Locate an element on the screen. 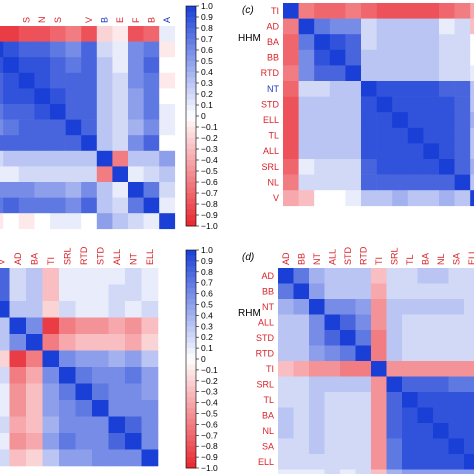 The image size is (474, 474). column-label: RTD is located at coordinates (363, 255).